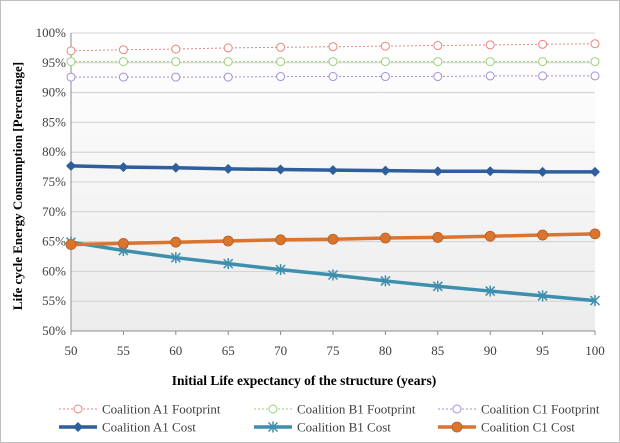  I want to click on legend-label: Coalition B1 Footprint, so click(356, 409).